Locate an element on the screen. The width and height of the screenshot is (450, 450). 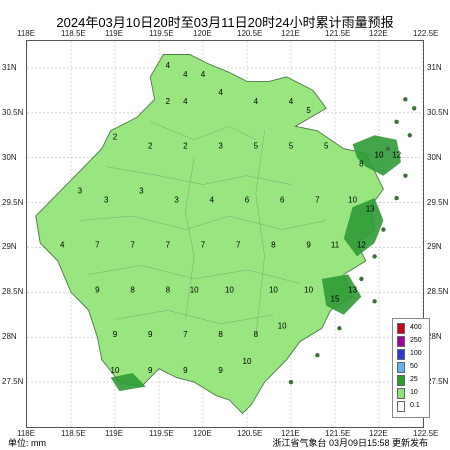
lon-tick-label: 122E is located at coordinates (378, 433).